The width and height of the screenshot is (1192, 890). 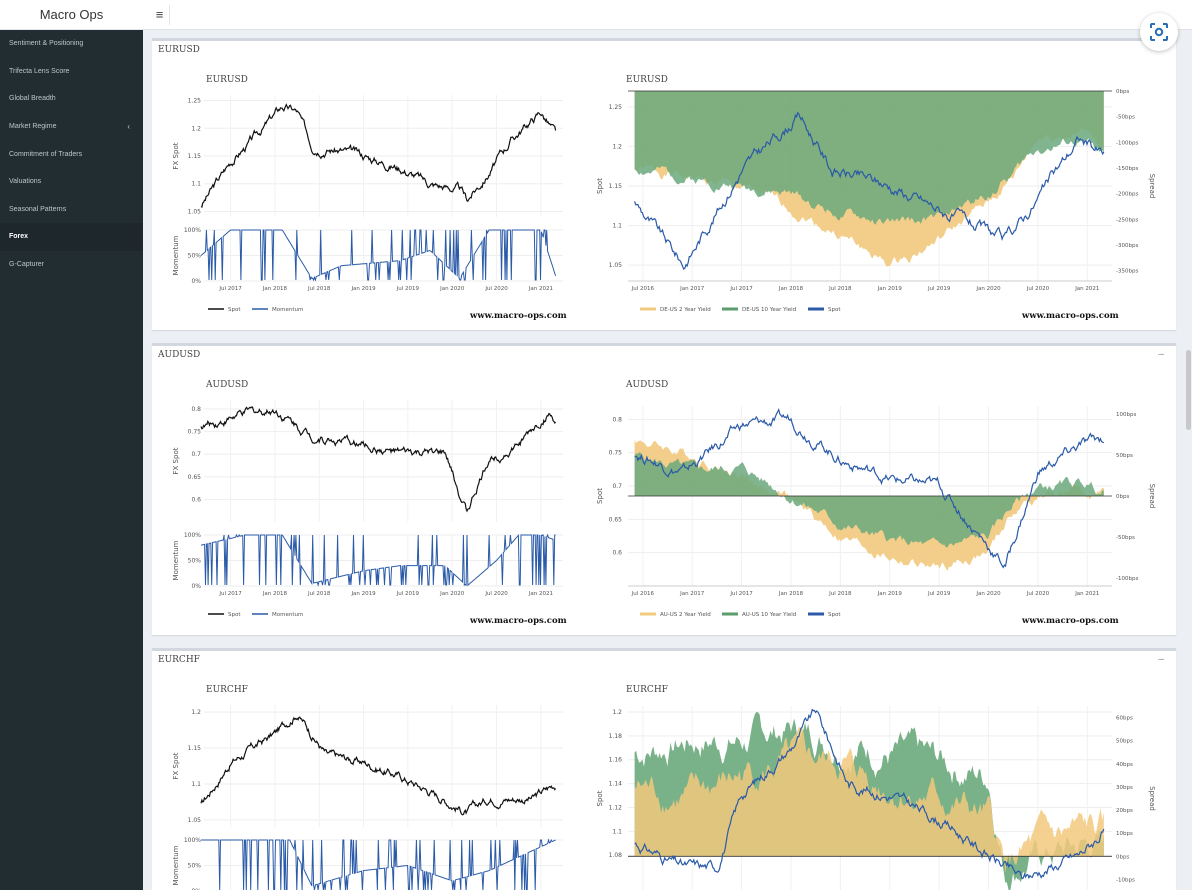 I want to click on y2-tick-label: -200bps, so click(x=1127, y=195).